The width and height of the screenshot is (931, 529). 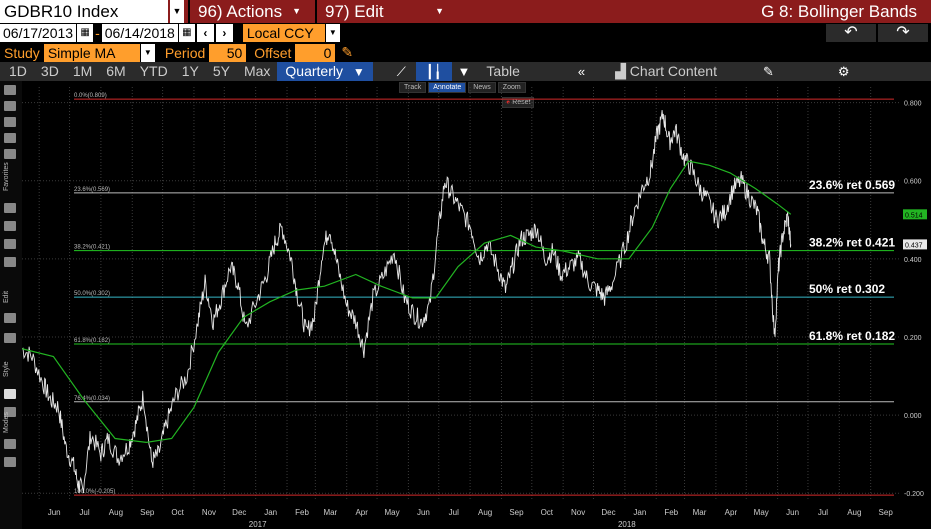 I want to click on fibonacci-icon, so click(x=10, y=244).